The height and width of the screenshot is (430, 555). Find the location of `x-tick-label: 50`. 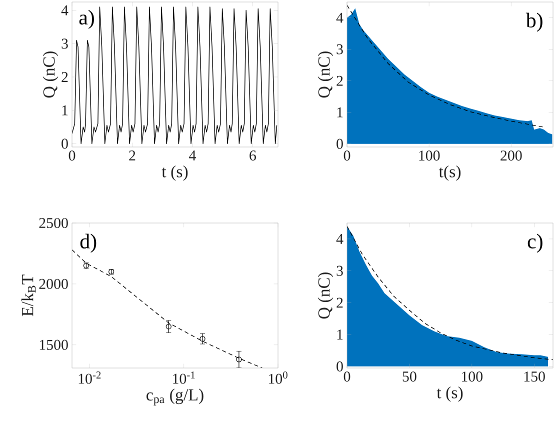

x-tick-label: 50 is located at coordinates (409, 377).